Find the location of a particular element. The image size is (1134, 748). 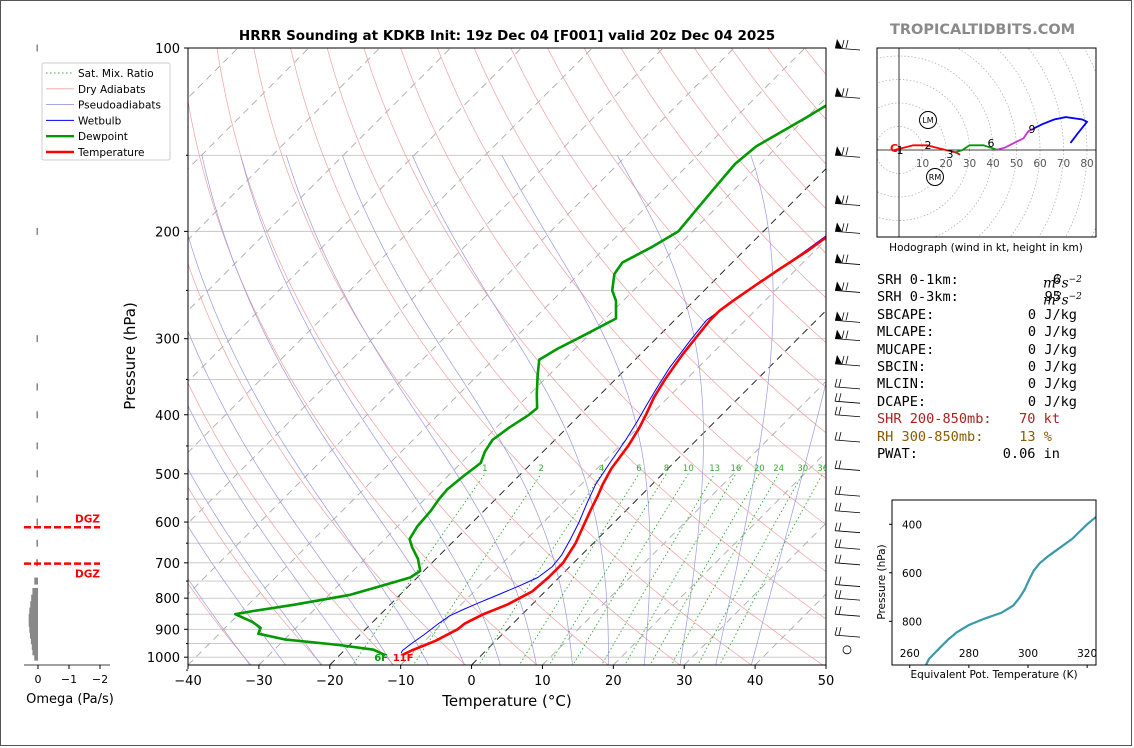

hodograph-trace: 1 2 3 6 9 C LM RM is located at coordinates (989, 148).